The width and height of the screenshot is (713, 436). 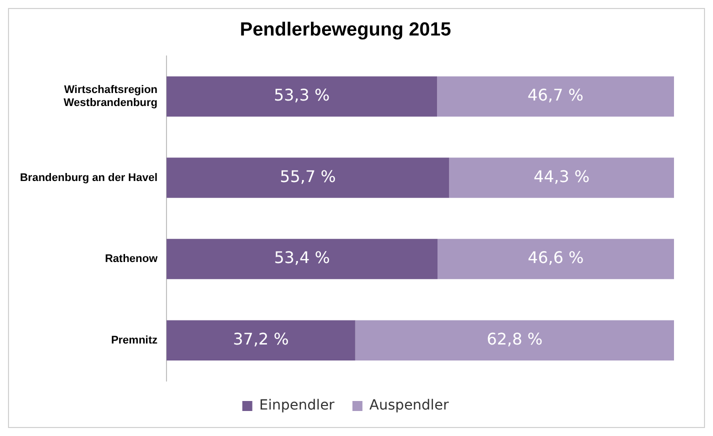 I want to click on data-label: 37,2 %, so click(x=260, y=339).